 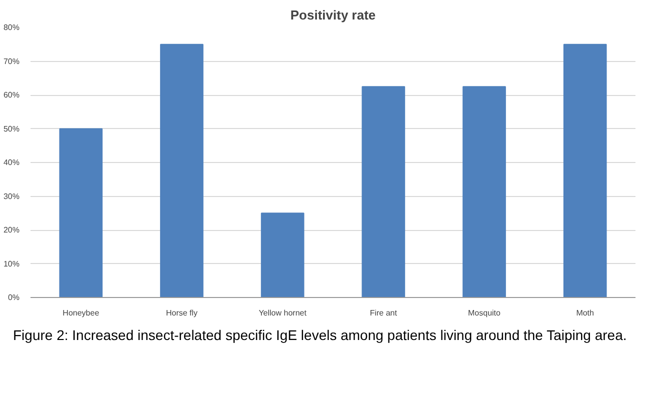 What do you see at coordinates (14, 297) in the screenshot?
I see `y-tick-label: 0%` at bounding box center [14, 297].